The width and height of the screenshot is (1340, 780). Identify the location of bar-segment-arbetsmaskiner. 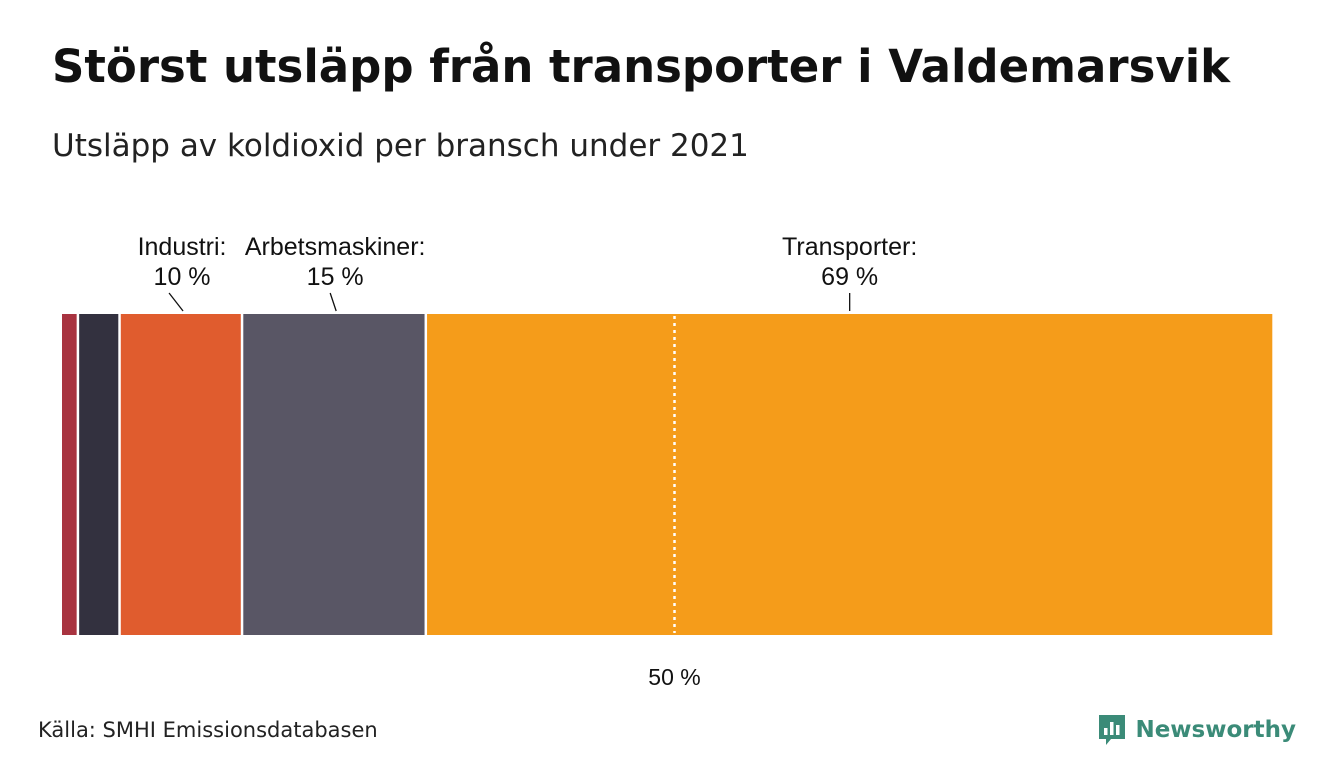
(334, 474).